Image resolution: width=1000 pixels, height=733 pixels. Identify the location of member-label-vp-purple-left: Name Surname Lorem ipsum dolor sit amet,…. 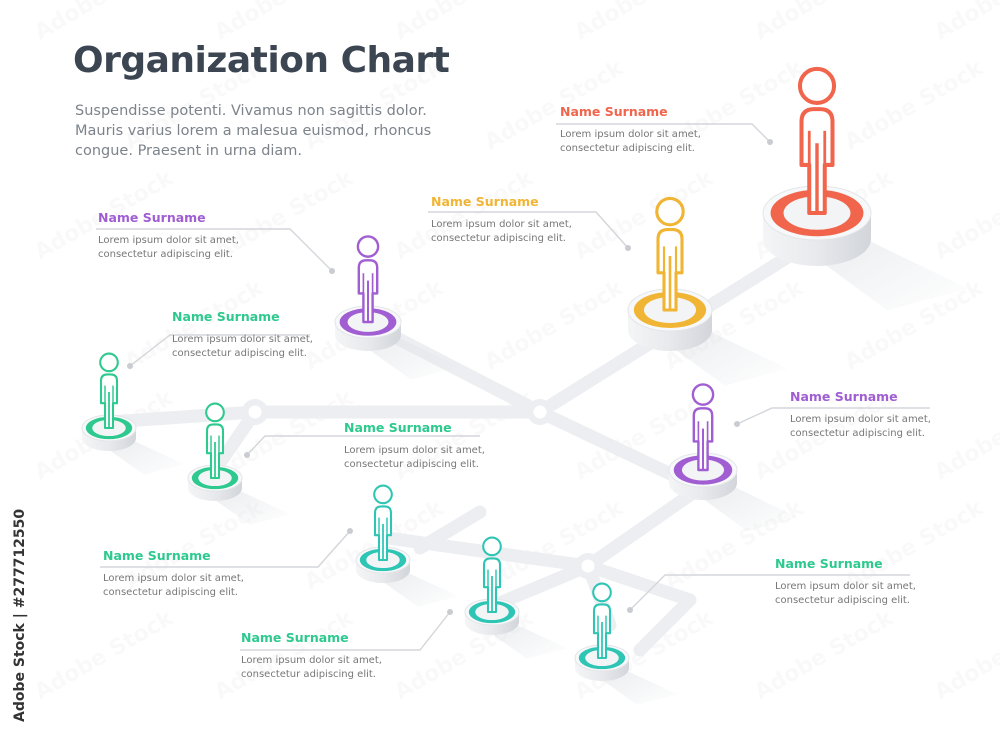
(168, 236).